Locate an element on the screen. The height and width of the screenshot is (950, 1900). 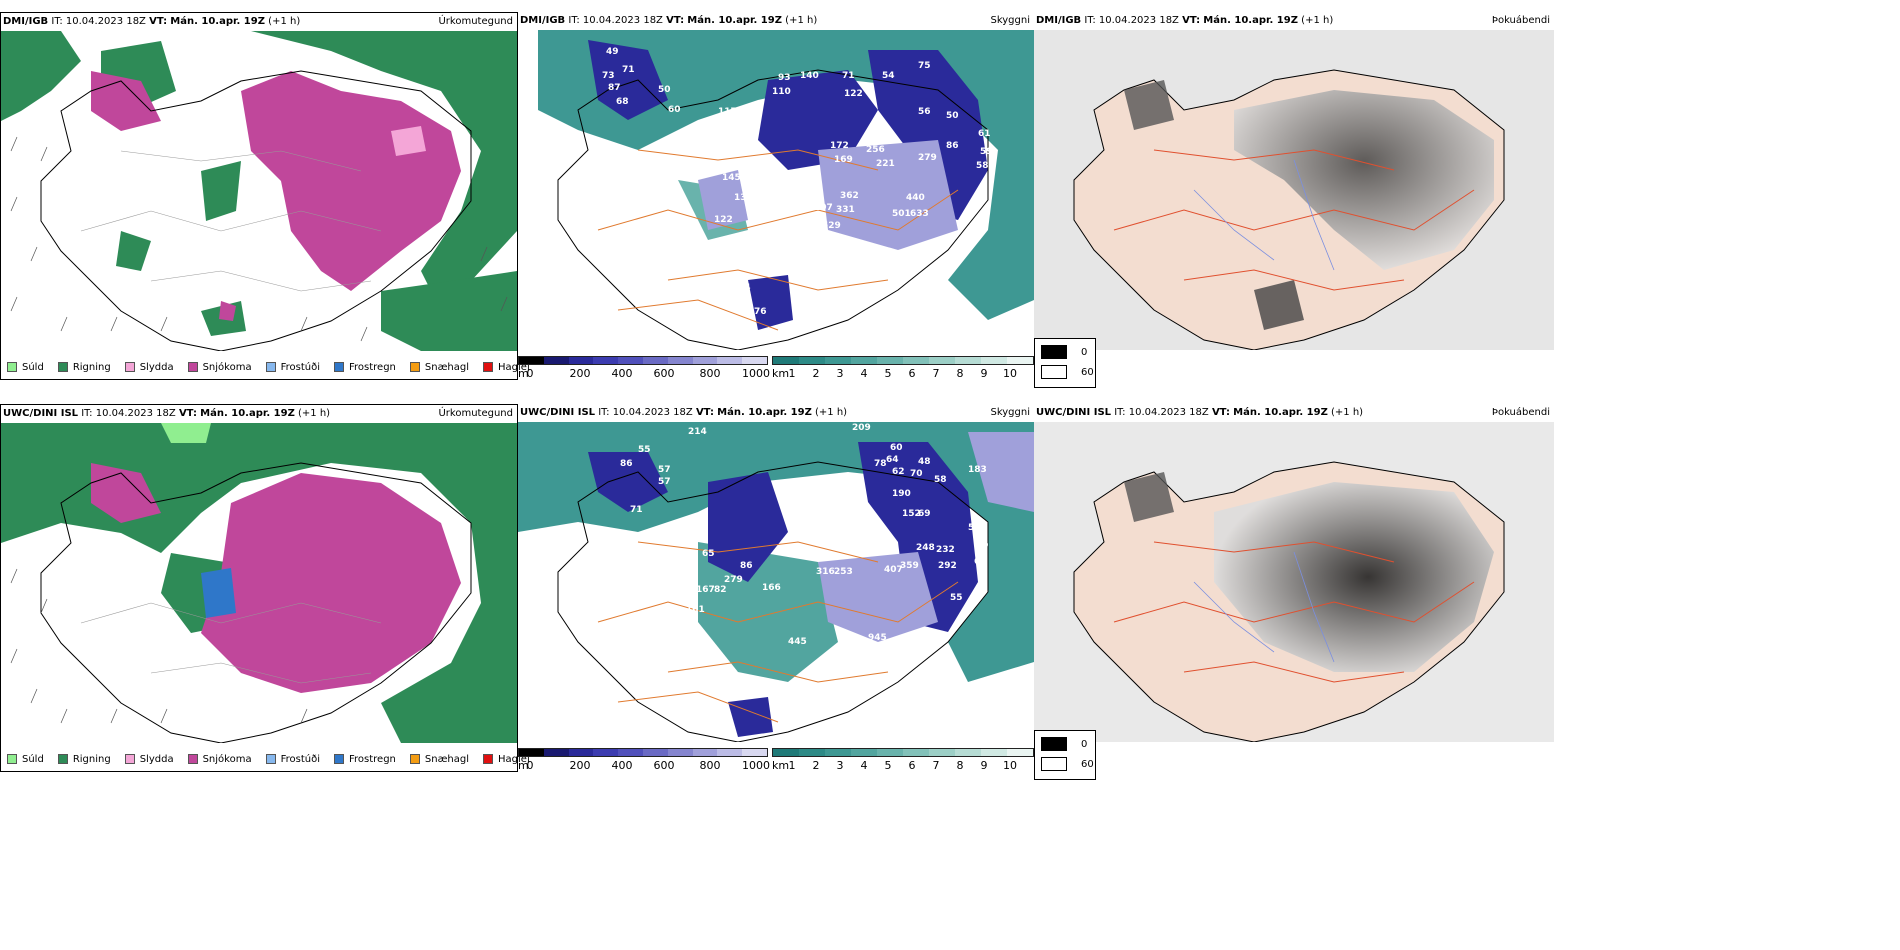
map-label: 190 is located at coordinates (901, 494).